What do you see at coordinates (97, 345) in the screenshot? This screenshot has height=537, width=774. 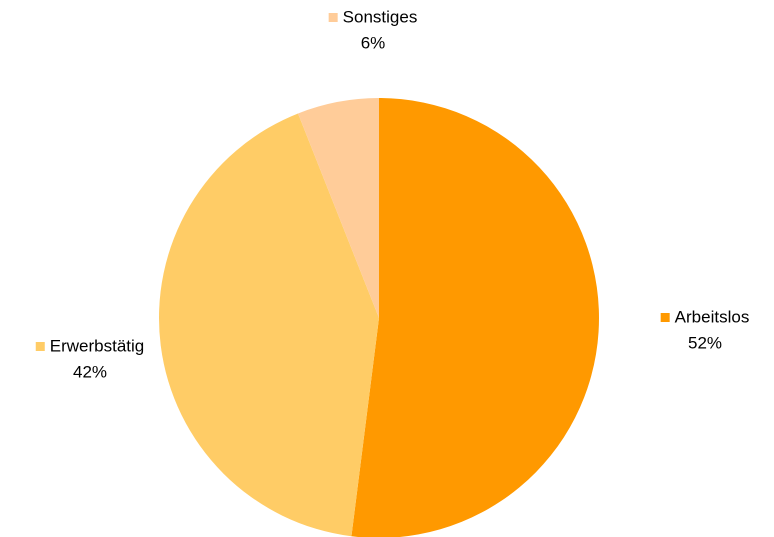 I see `slice-label: Erwerbstätig` at bounding box center [97, 345].